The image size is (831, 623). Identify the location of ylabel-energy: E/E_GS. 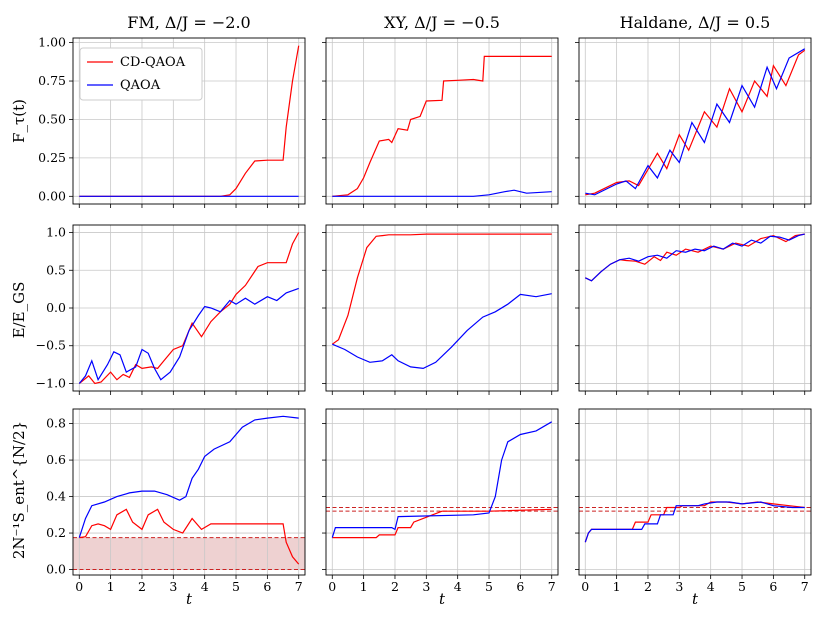
(19, 310).